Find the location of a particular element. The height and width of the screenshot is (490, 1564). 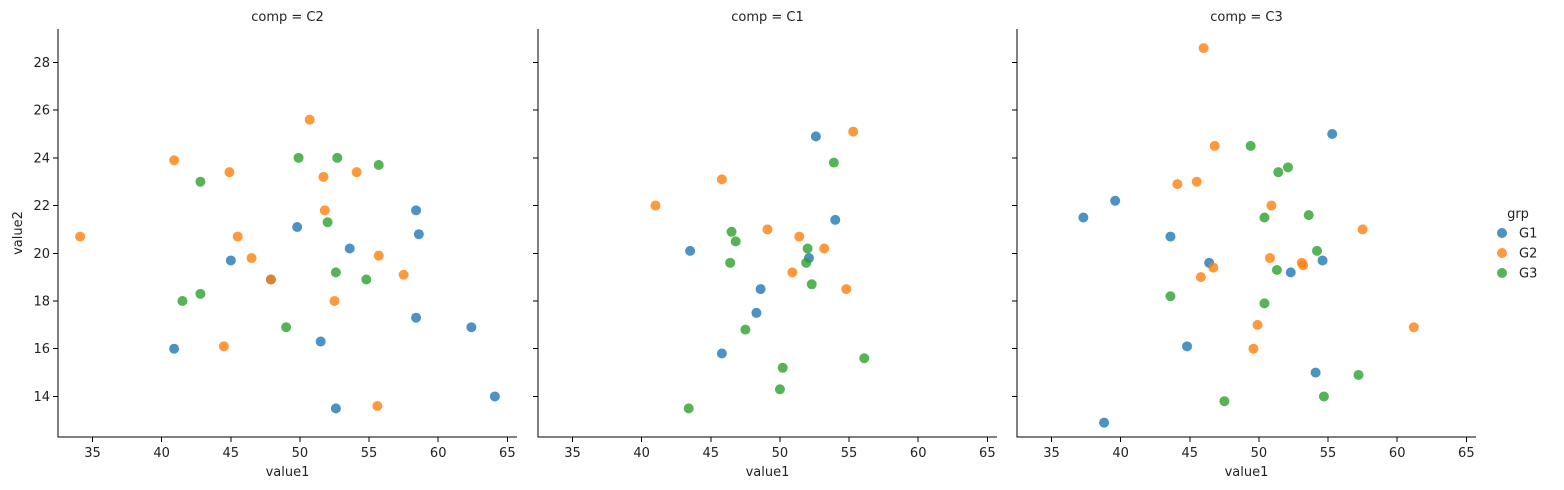

x-tick-label: 55 is located at coordinates (1328, 453).